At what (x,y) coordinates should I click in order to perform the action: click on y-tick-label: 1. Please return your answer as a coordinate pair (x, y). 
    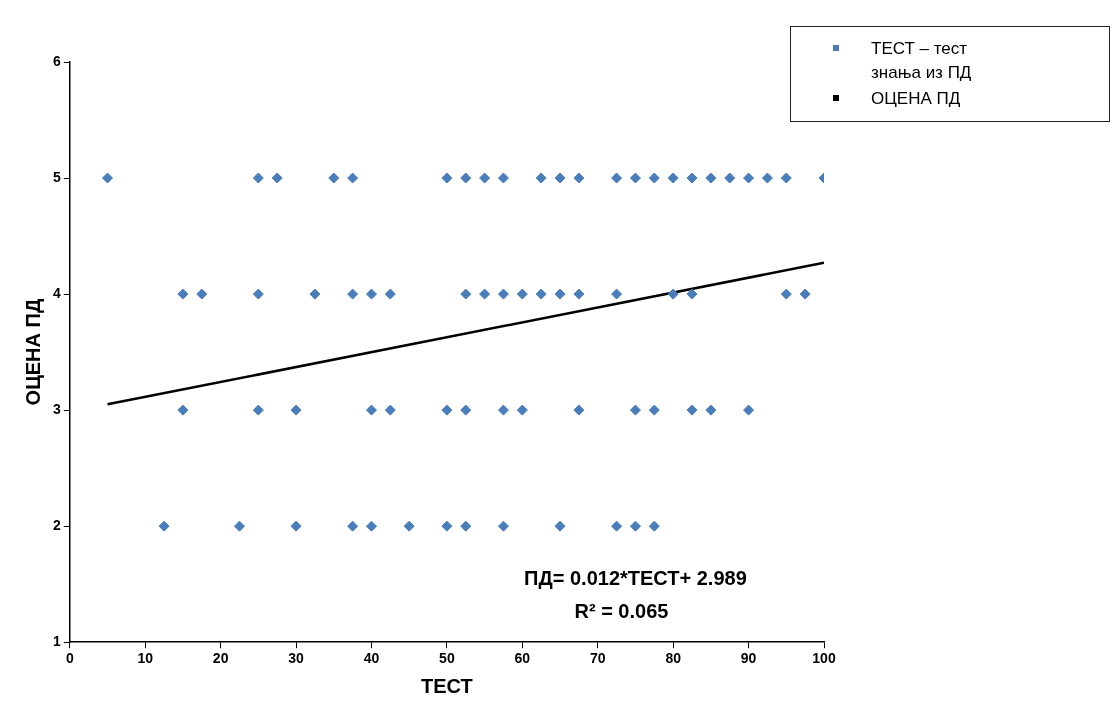
    Looking at the image, I should click on (56, 641).